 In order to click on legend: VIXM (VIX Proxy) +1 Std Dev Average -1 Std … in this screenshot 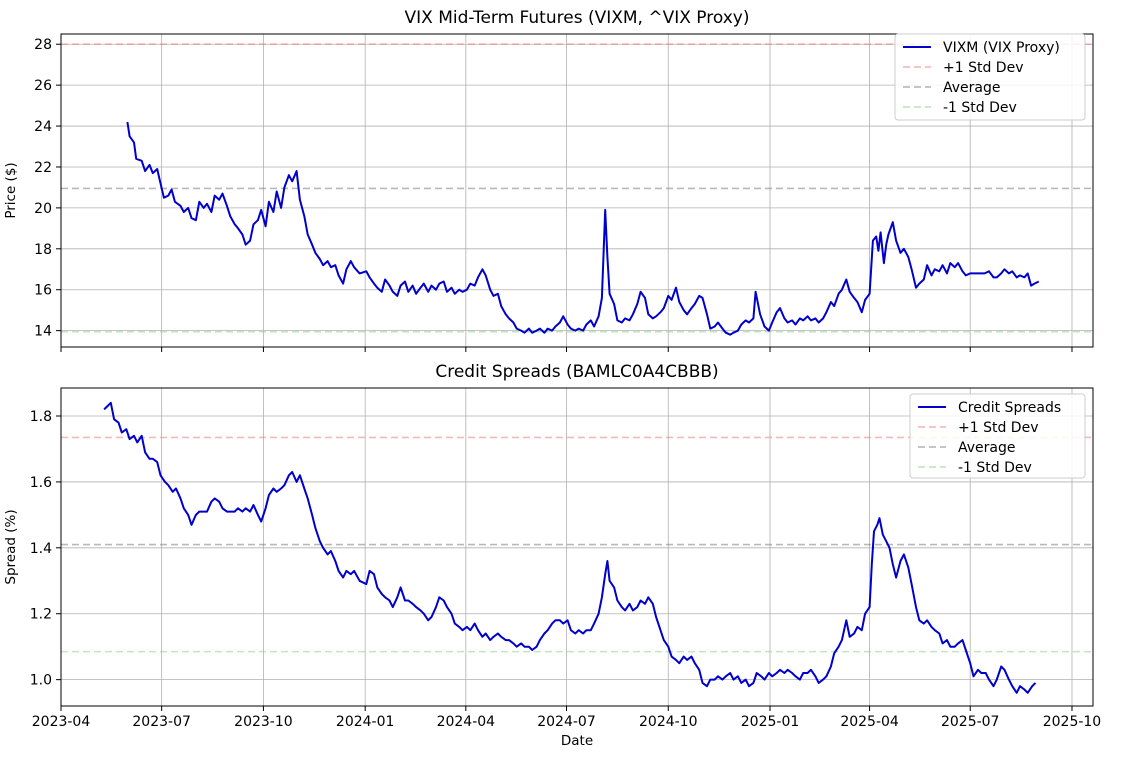, I will do `click(990, 77)`.